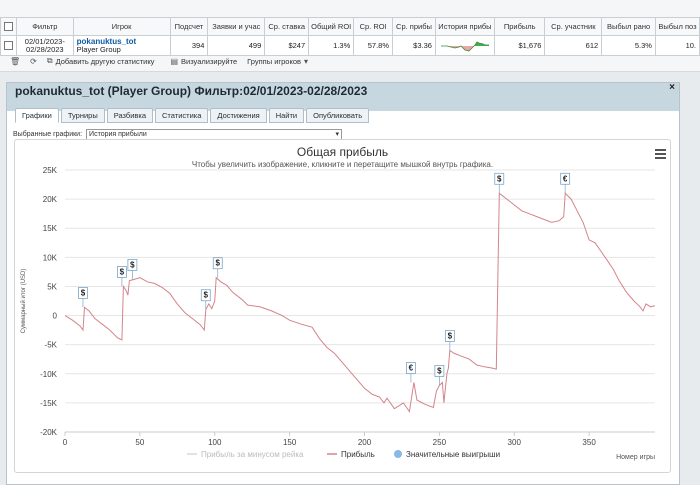  Describe the element at coordinates (277, 61) in the screenshot. I see `player-groups-dropdown: Группы игроков ▾` at that location.